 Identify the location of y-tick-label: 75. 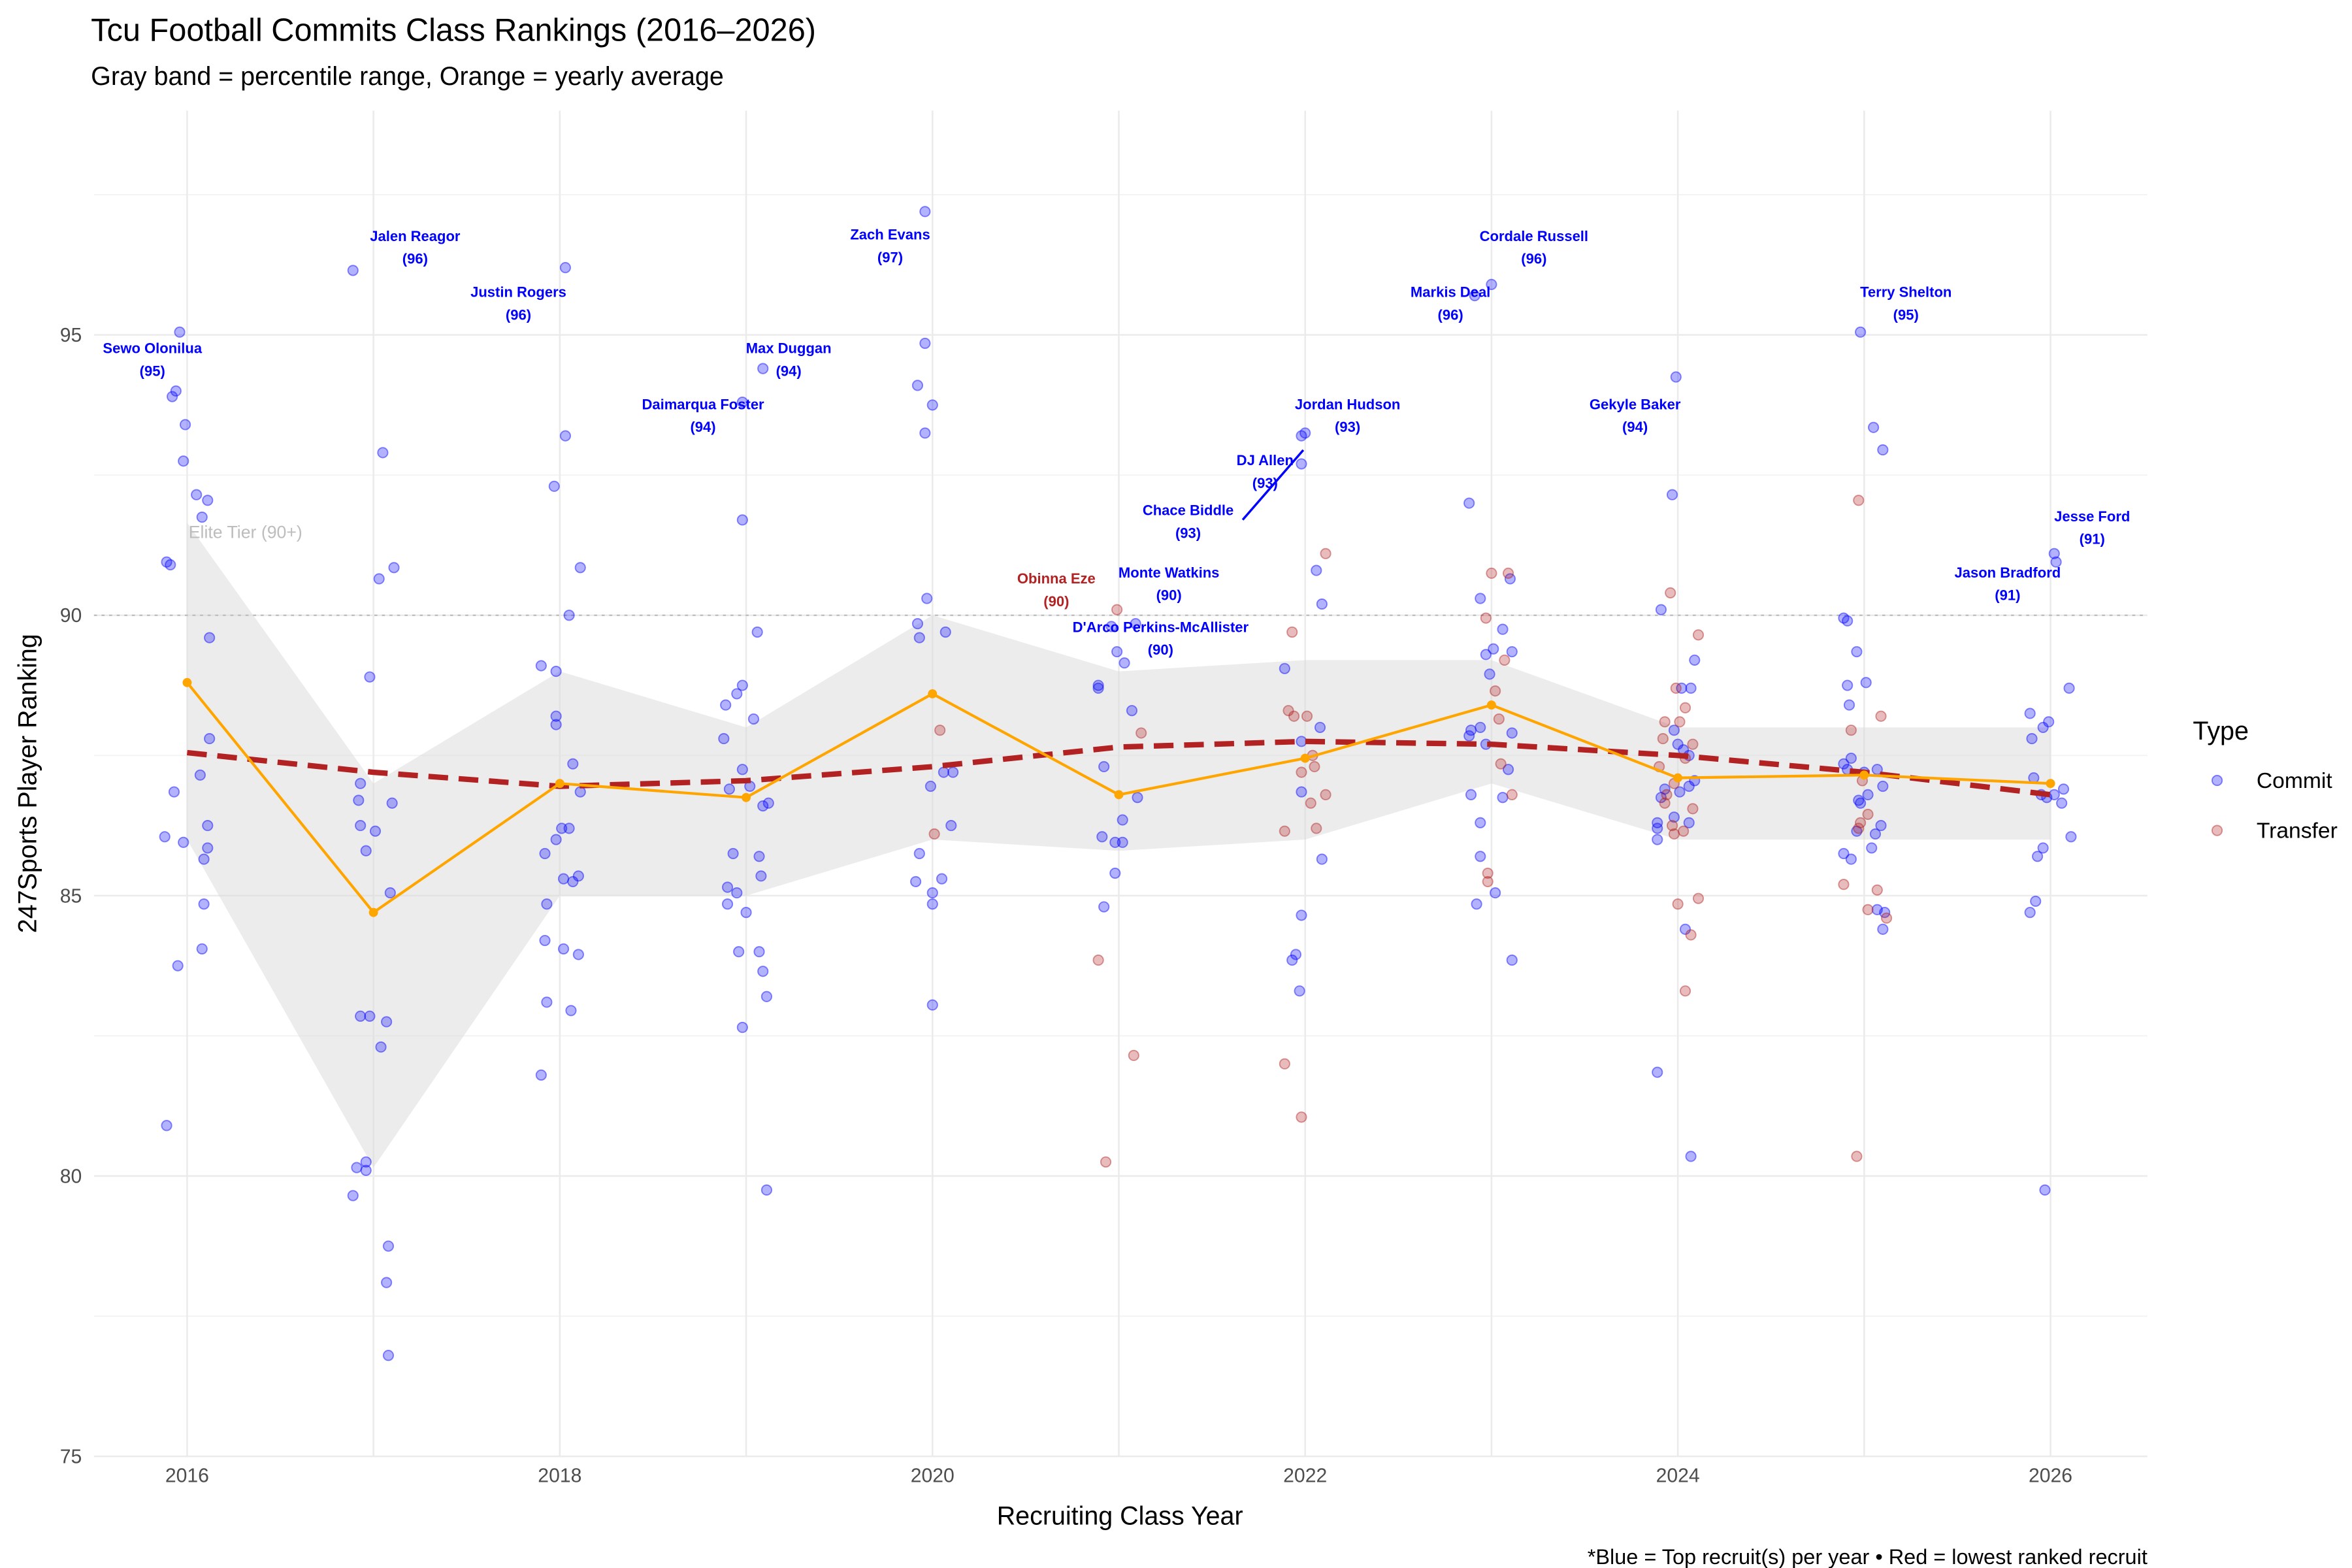
(71, 1457).